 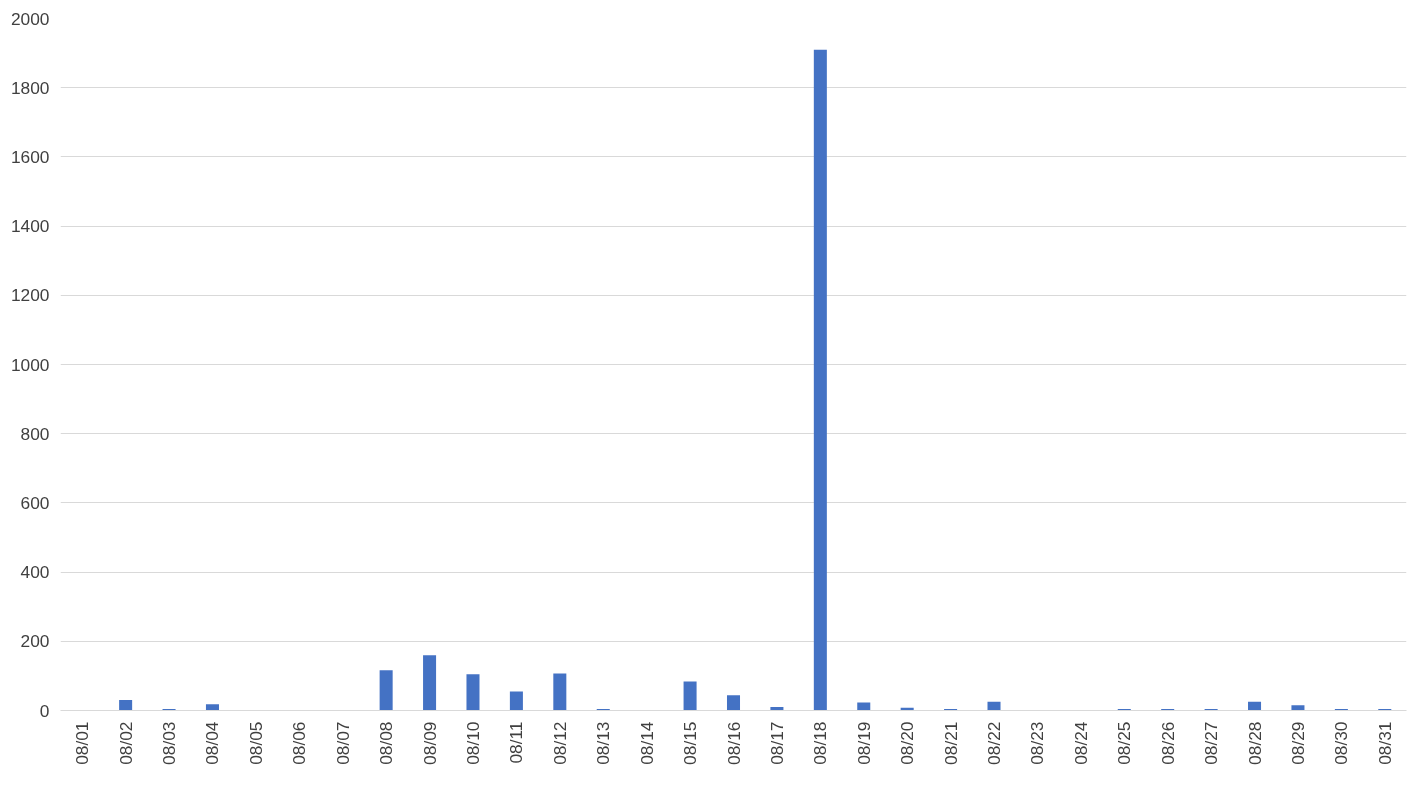 I want to click on x-tick-label: 08/26, so click(x=1167, y=743).